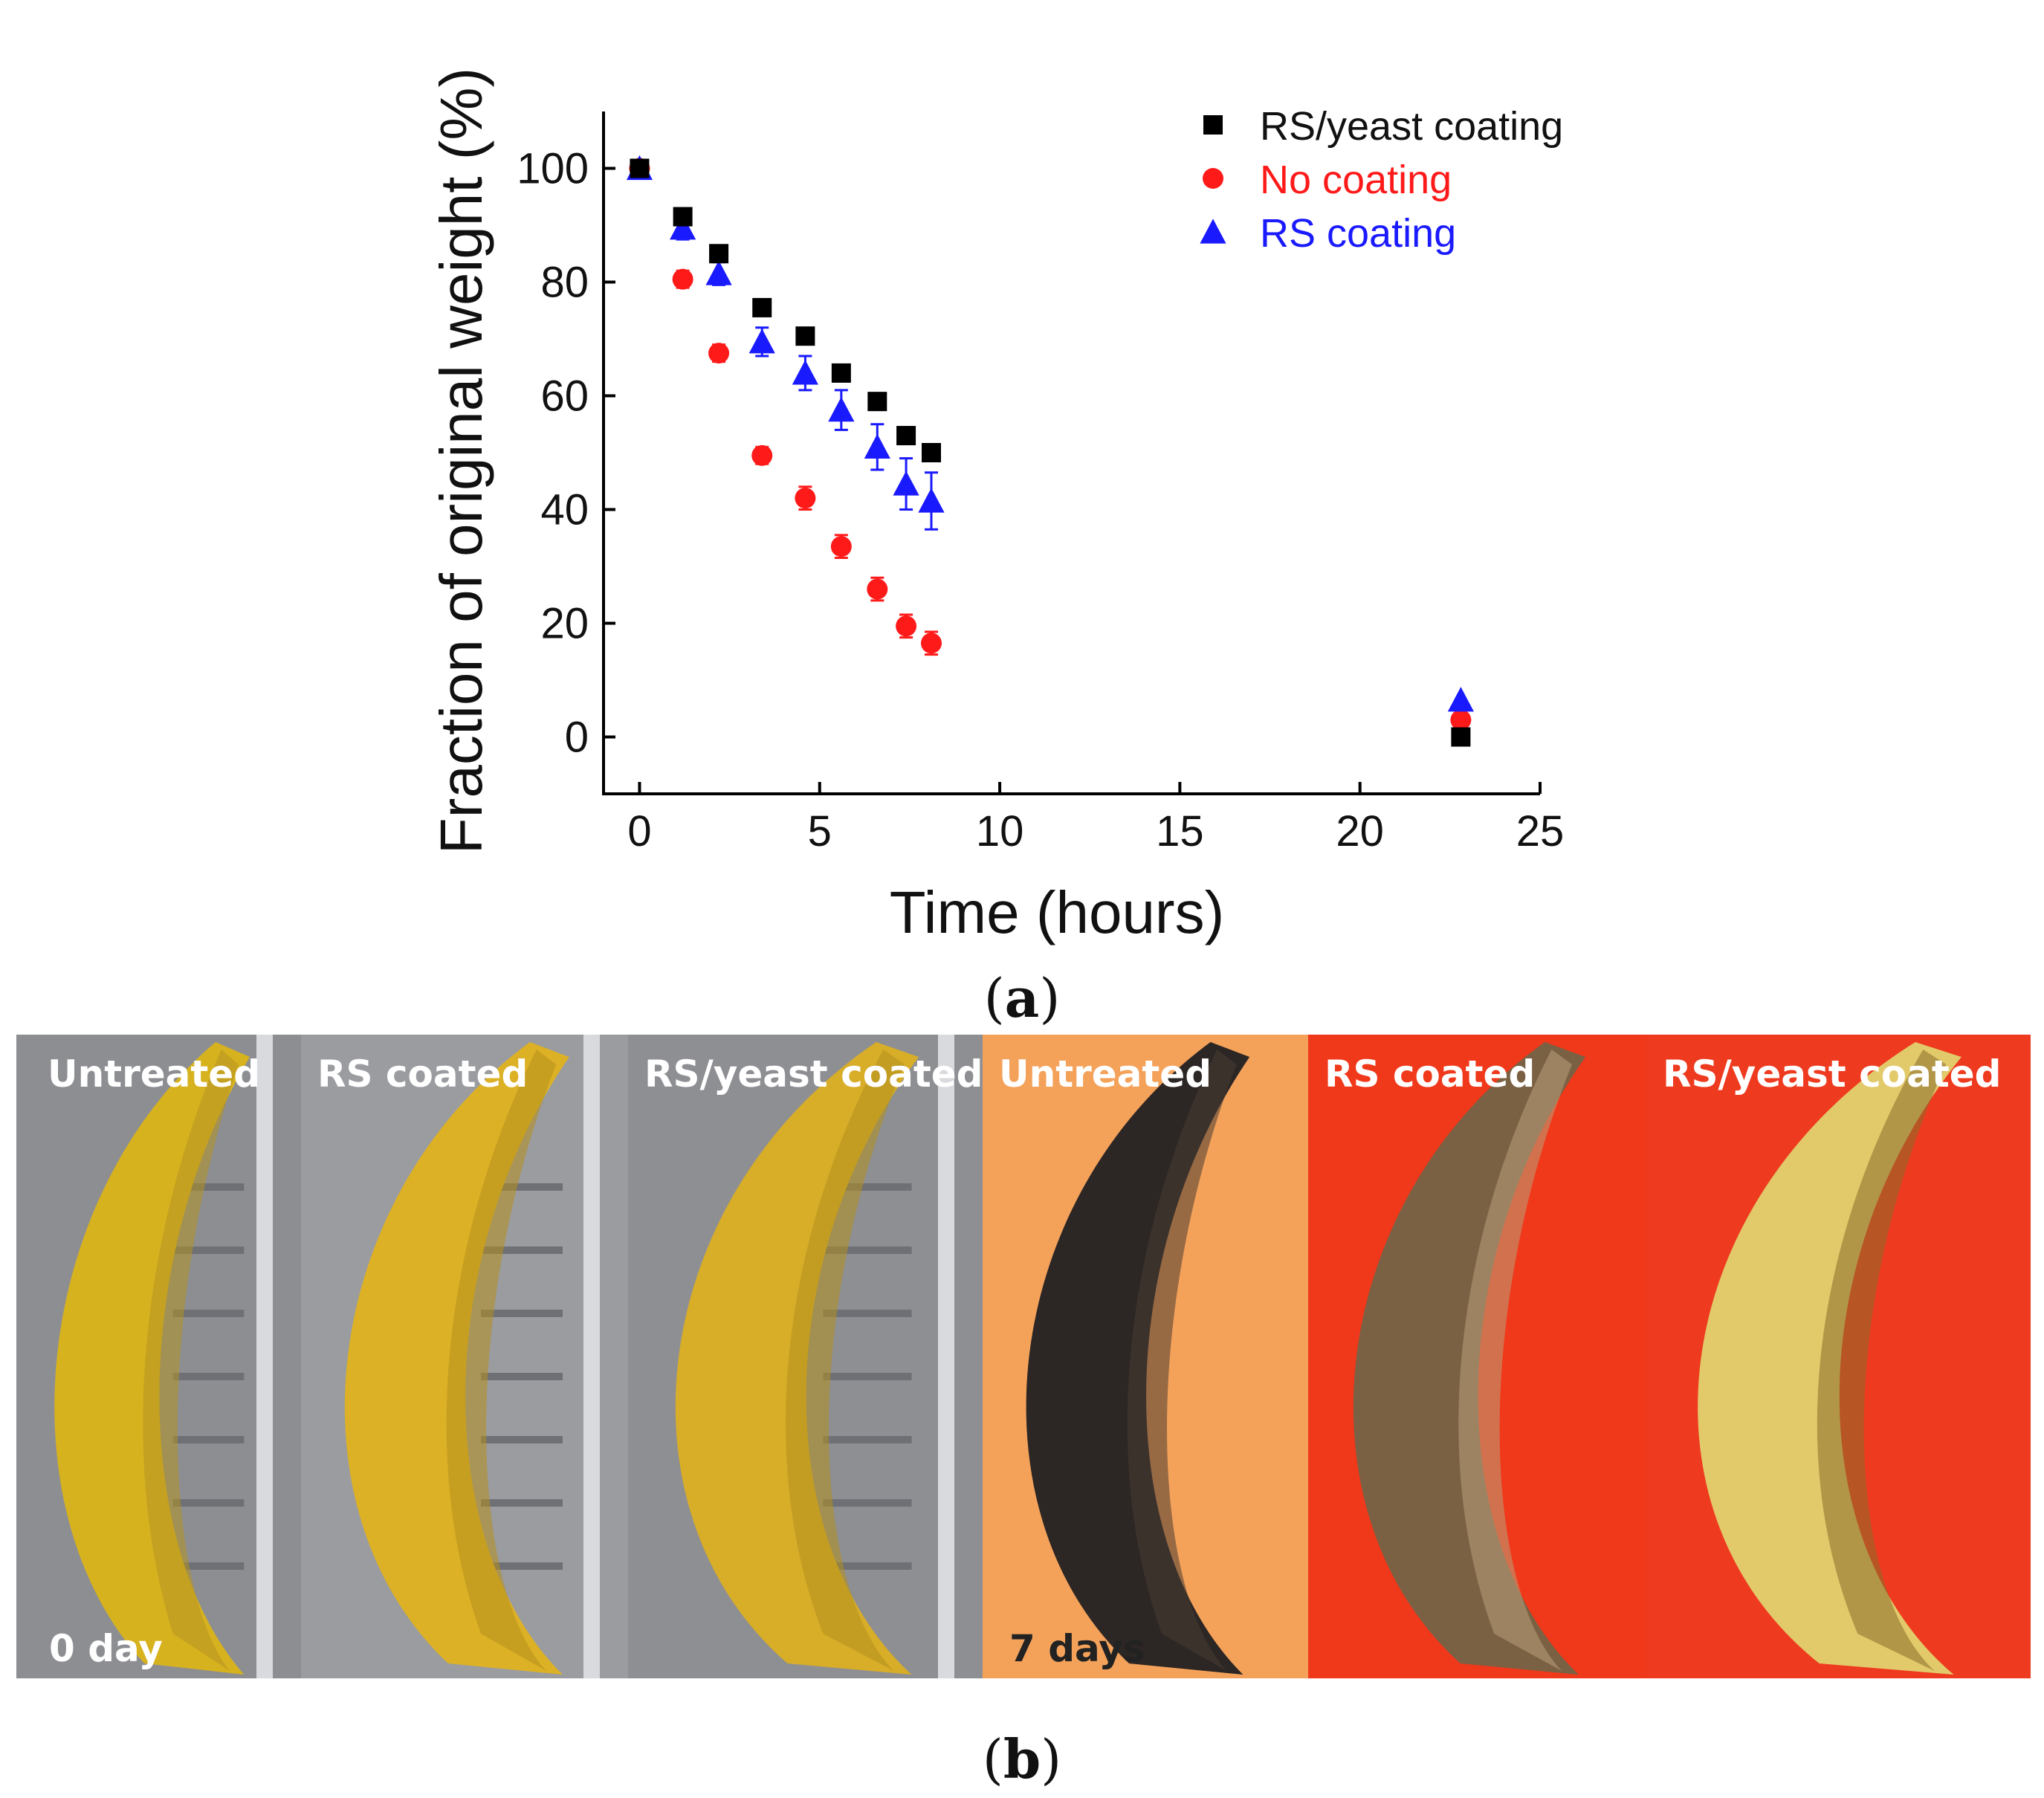  I want to click on y-tick-label: 40, so click(564, 510).